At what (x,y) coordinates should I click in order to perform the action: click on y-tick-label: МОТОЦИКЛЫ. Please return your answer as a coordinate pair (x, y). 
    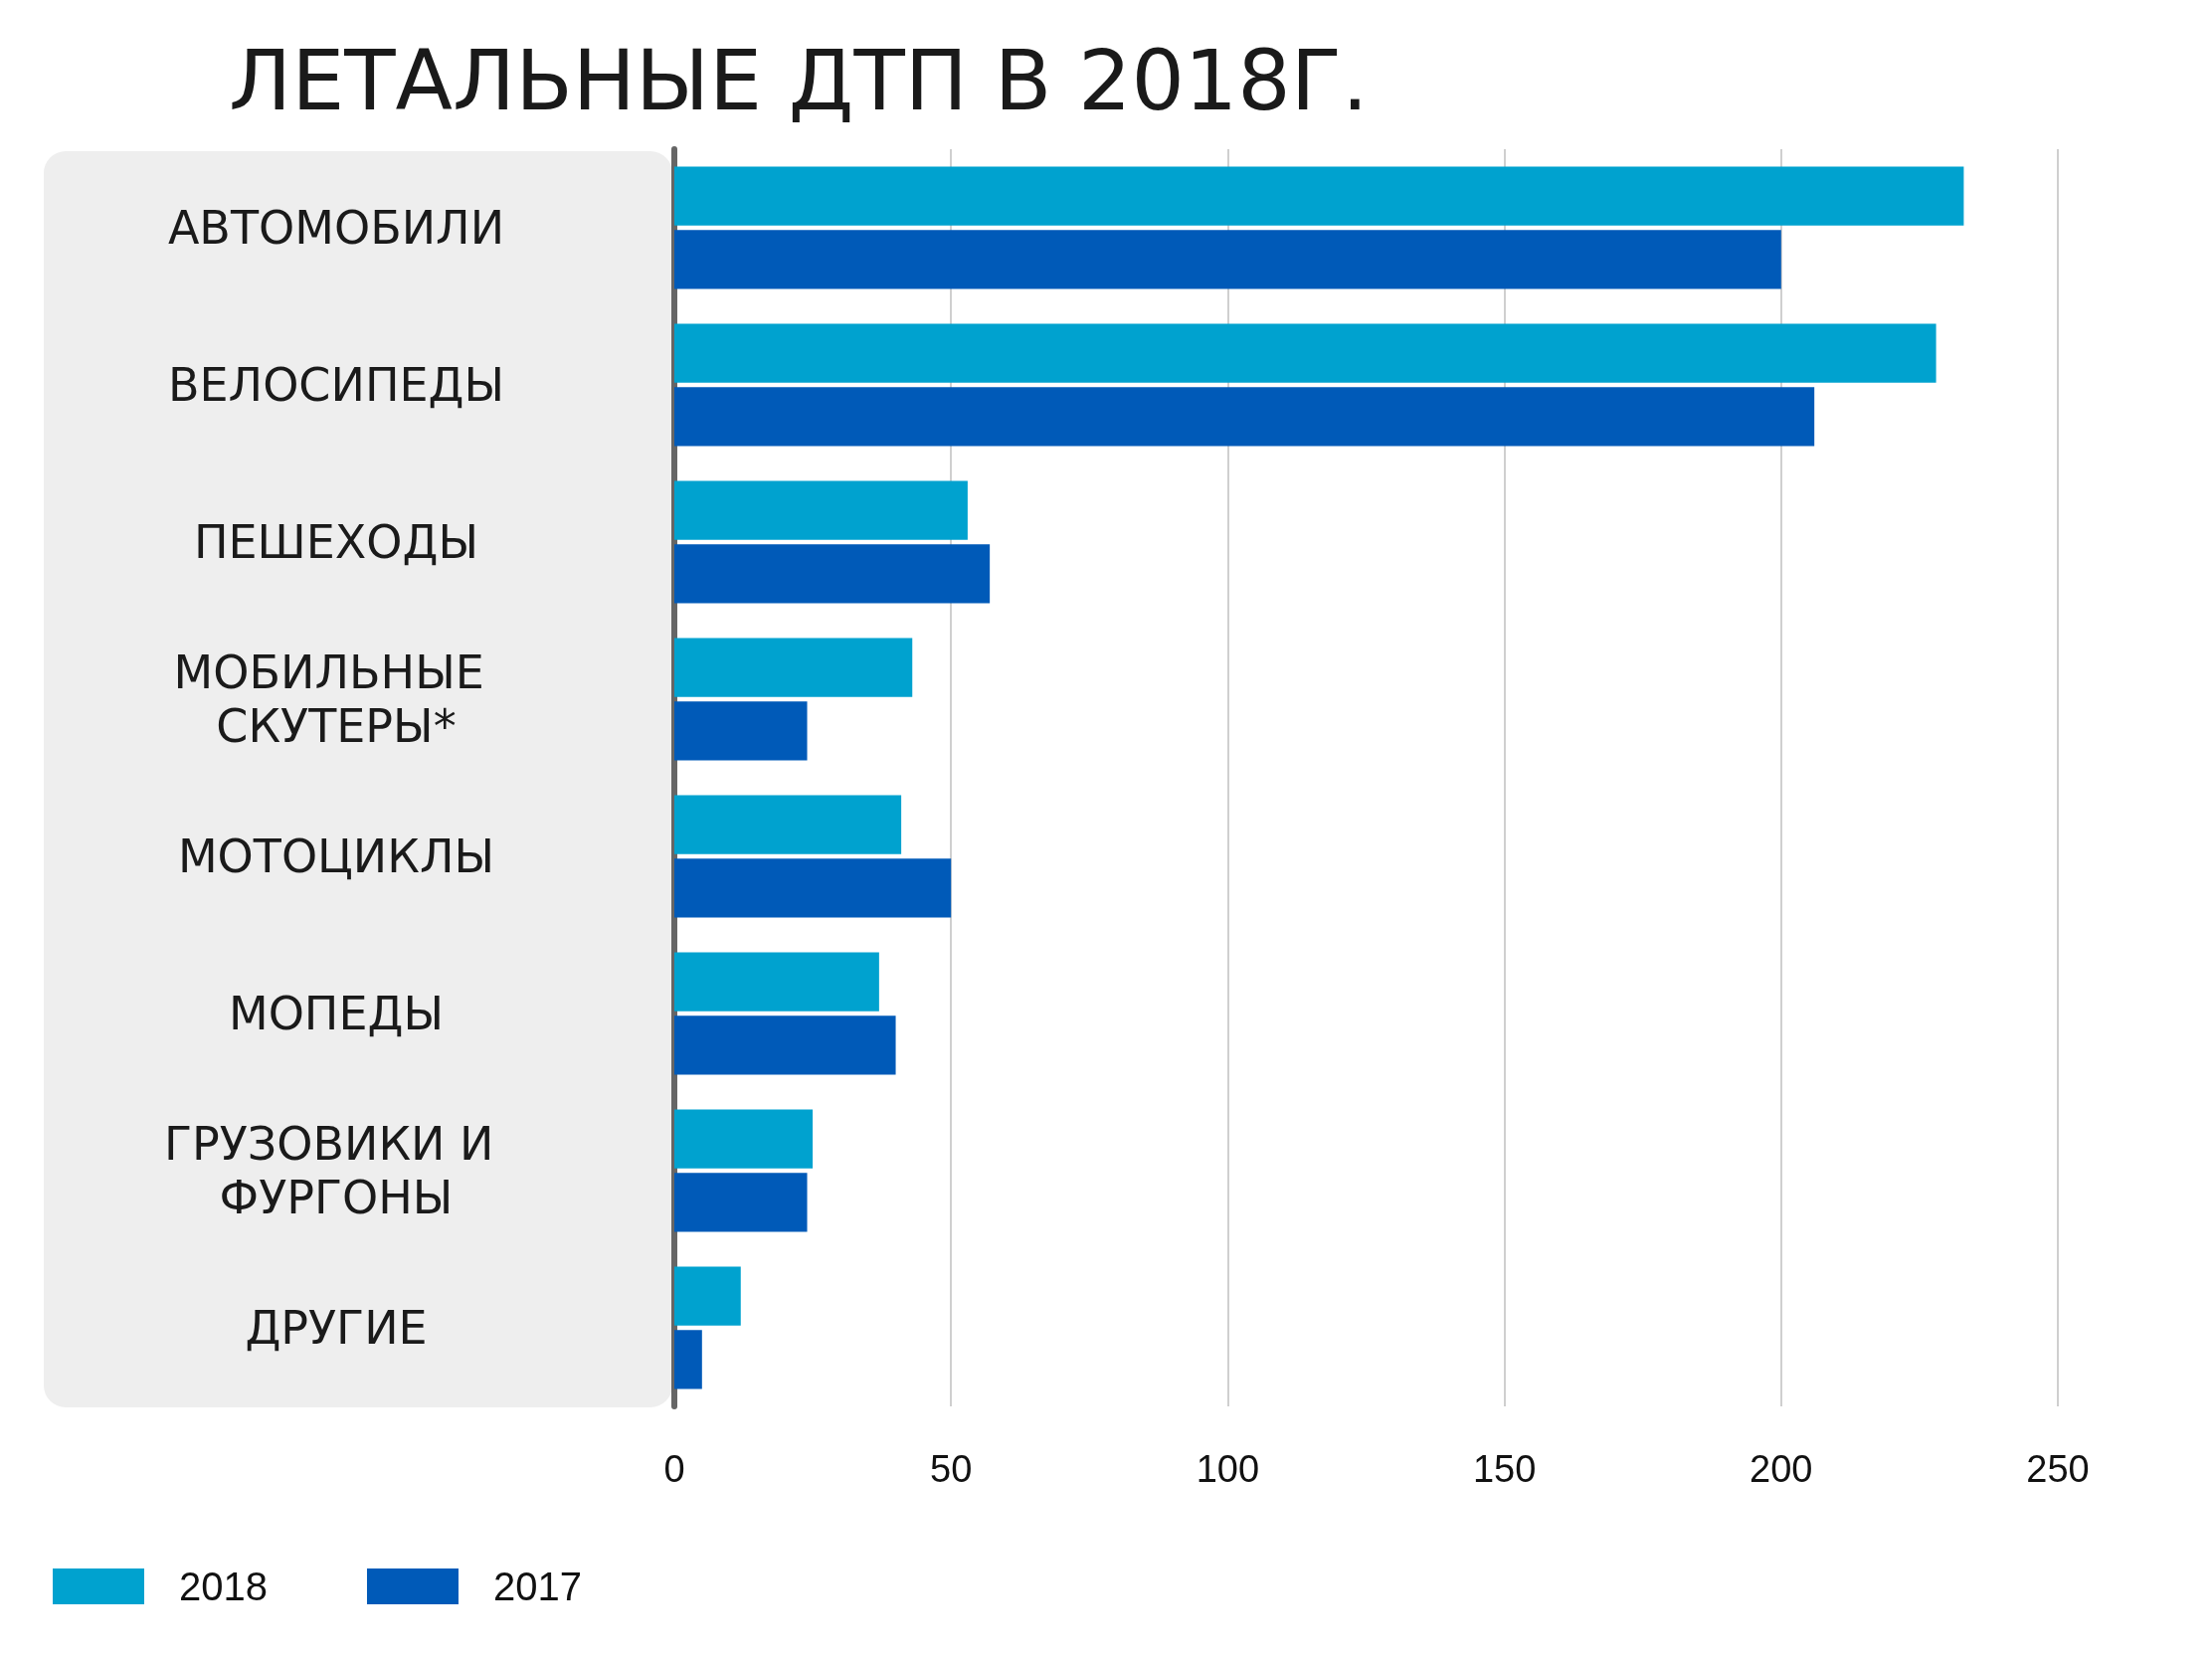
    Looking at the image, I should click on (336, 856).